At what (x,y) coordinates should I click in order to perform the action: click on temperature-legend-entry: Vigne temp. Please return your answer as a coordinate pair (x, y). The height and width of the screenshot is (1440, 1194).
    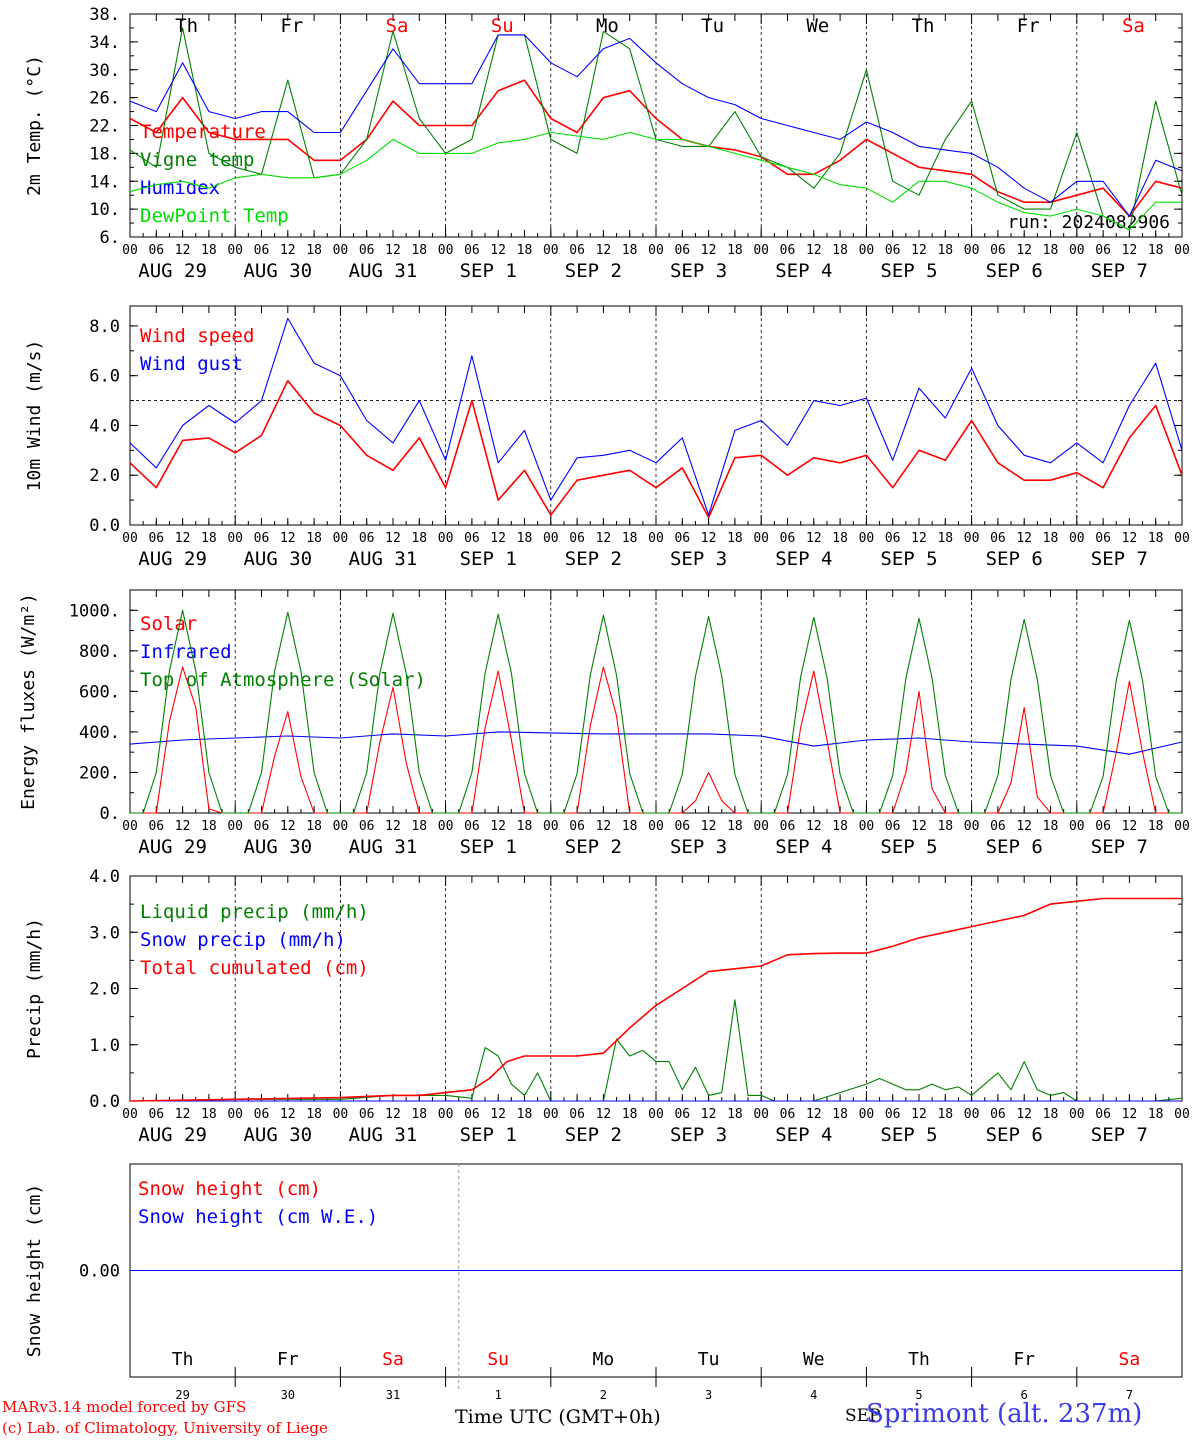
    Looking at the image, I should click on (197, 160).